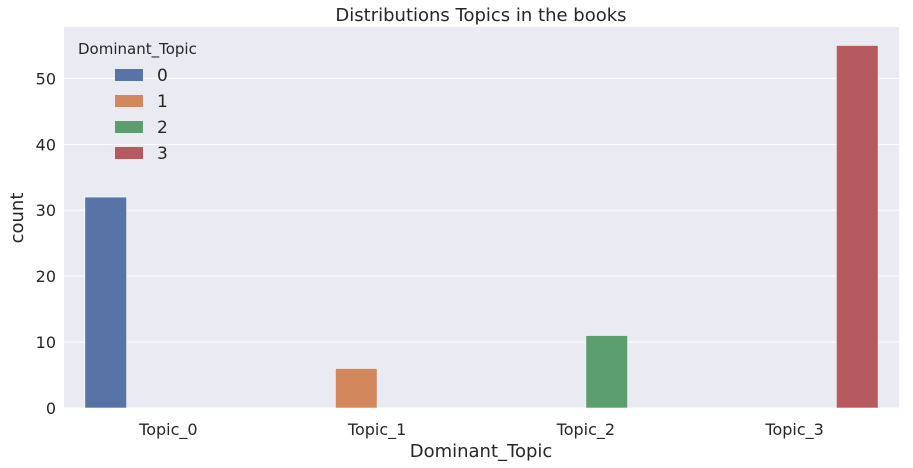 The height and width of the screenshot is (468, 913). I want to click on x-tick-label: Topic_0, so click(167, 430).